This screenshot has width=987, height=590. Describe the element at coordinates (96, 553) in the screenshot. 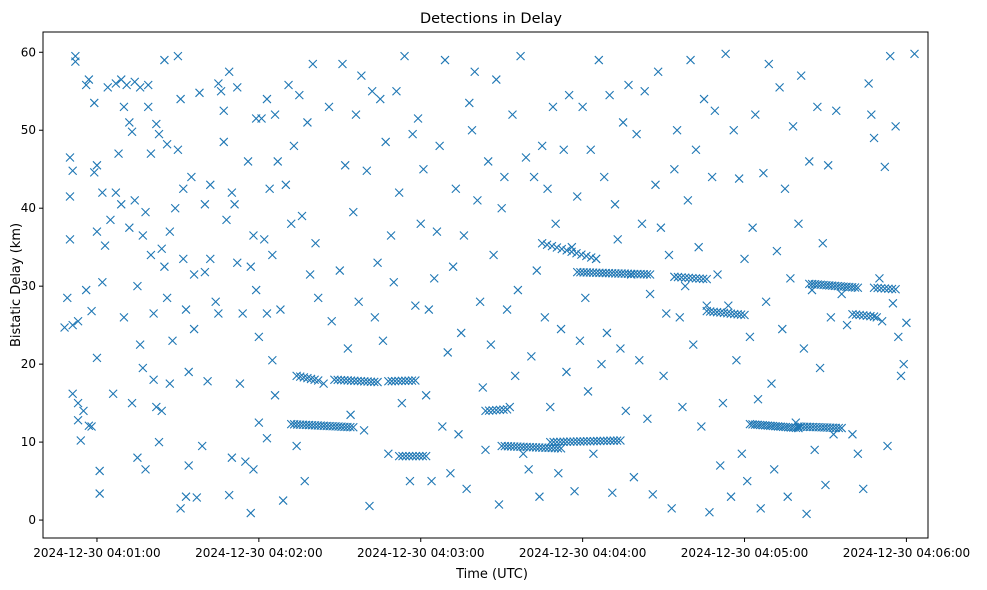

I see `x-tick-label: 2024-12-30 04:01:00` at that location.